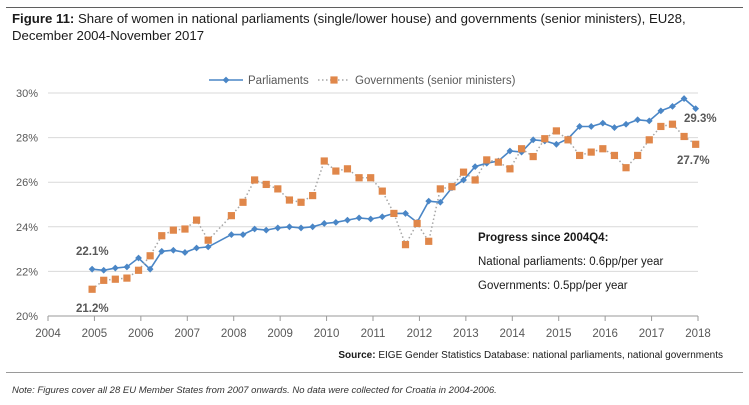 The image size is (749, 405). I want to click on x-tick-label: 2012, so click(420, 334).